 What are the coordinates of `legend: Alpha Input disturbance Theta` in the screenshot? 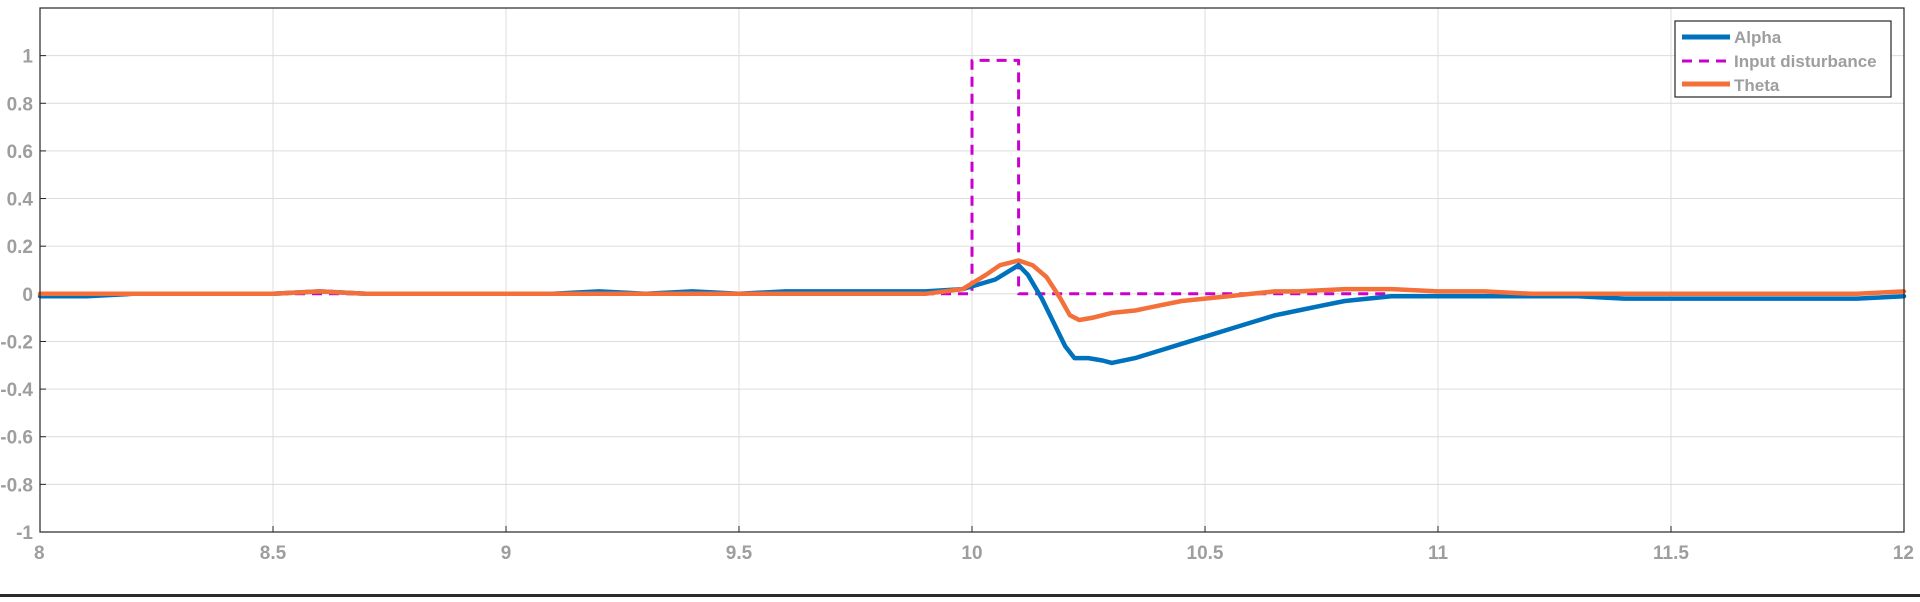 It's located at (1783, 59).